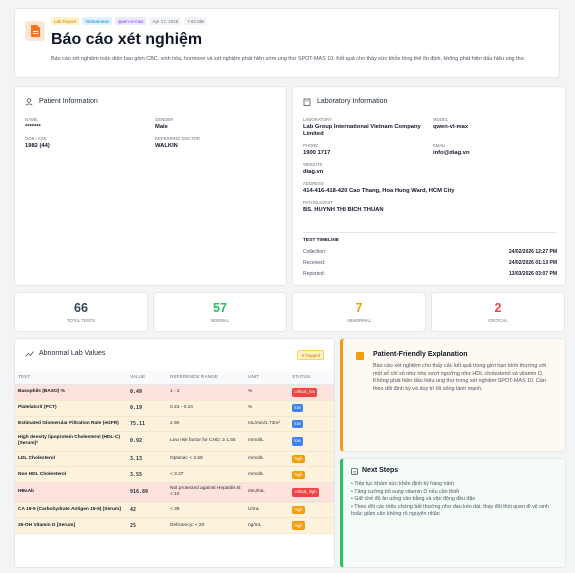 This screenshot has width=575, height=573. What do you see at coordinates (314, 263) in the screenshot?
I see `timeline-label: Received:` at bounding box center [314, 263].